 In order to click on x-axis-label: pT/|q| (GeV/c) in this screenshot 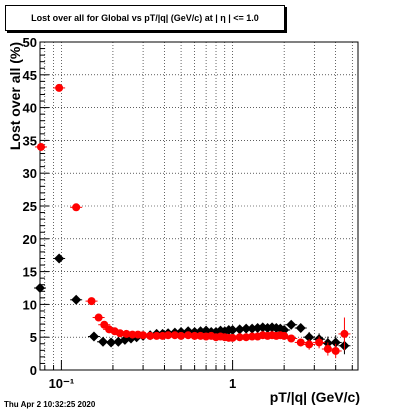, I will do `click(315, 397)`.